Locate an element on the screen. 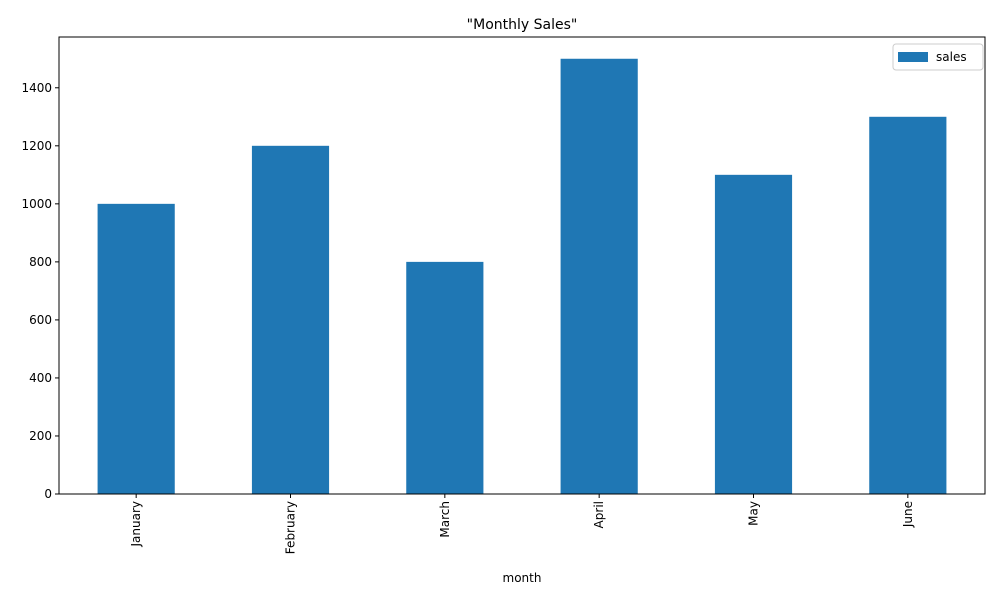 Image resolution: width=1000 pixels, height=600 pixels. y-tick-label: 1400 is located at coordinates (36, 88).